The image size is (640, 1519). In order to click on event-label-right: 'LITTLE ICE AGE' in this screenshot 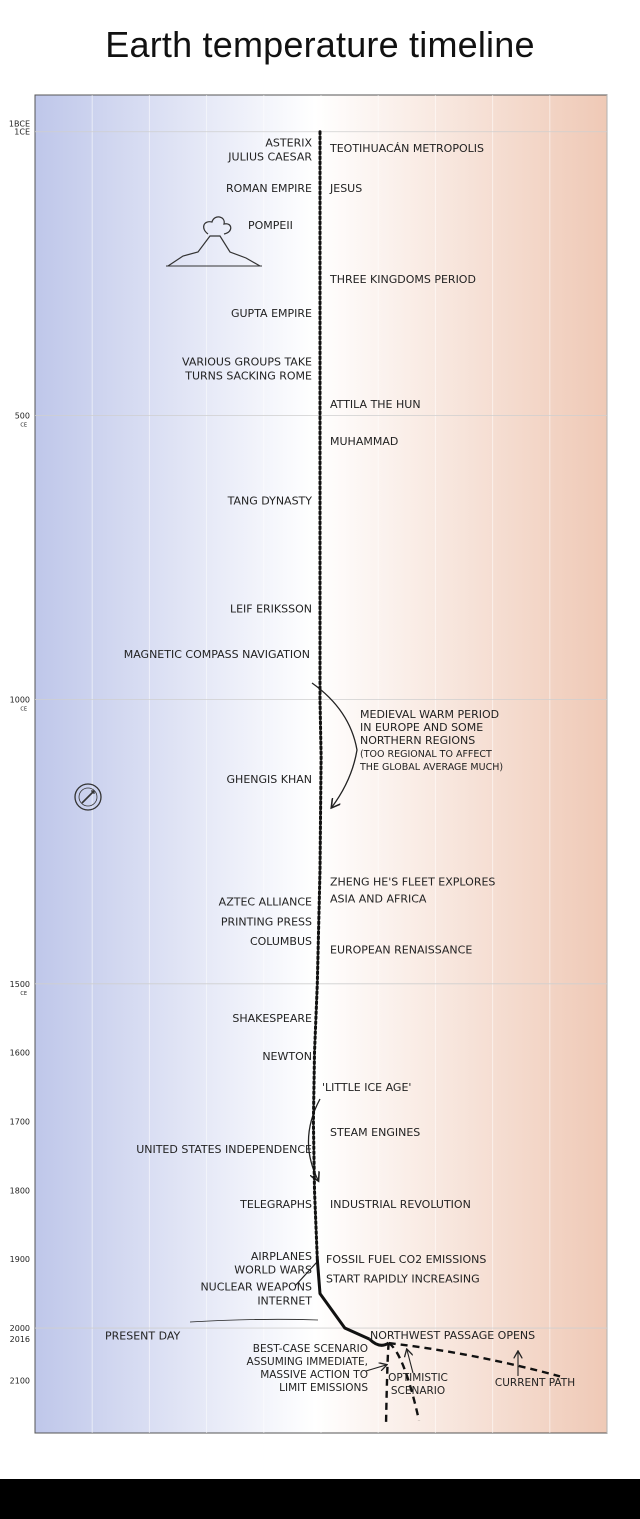, I will do `click(366, 1087)`.